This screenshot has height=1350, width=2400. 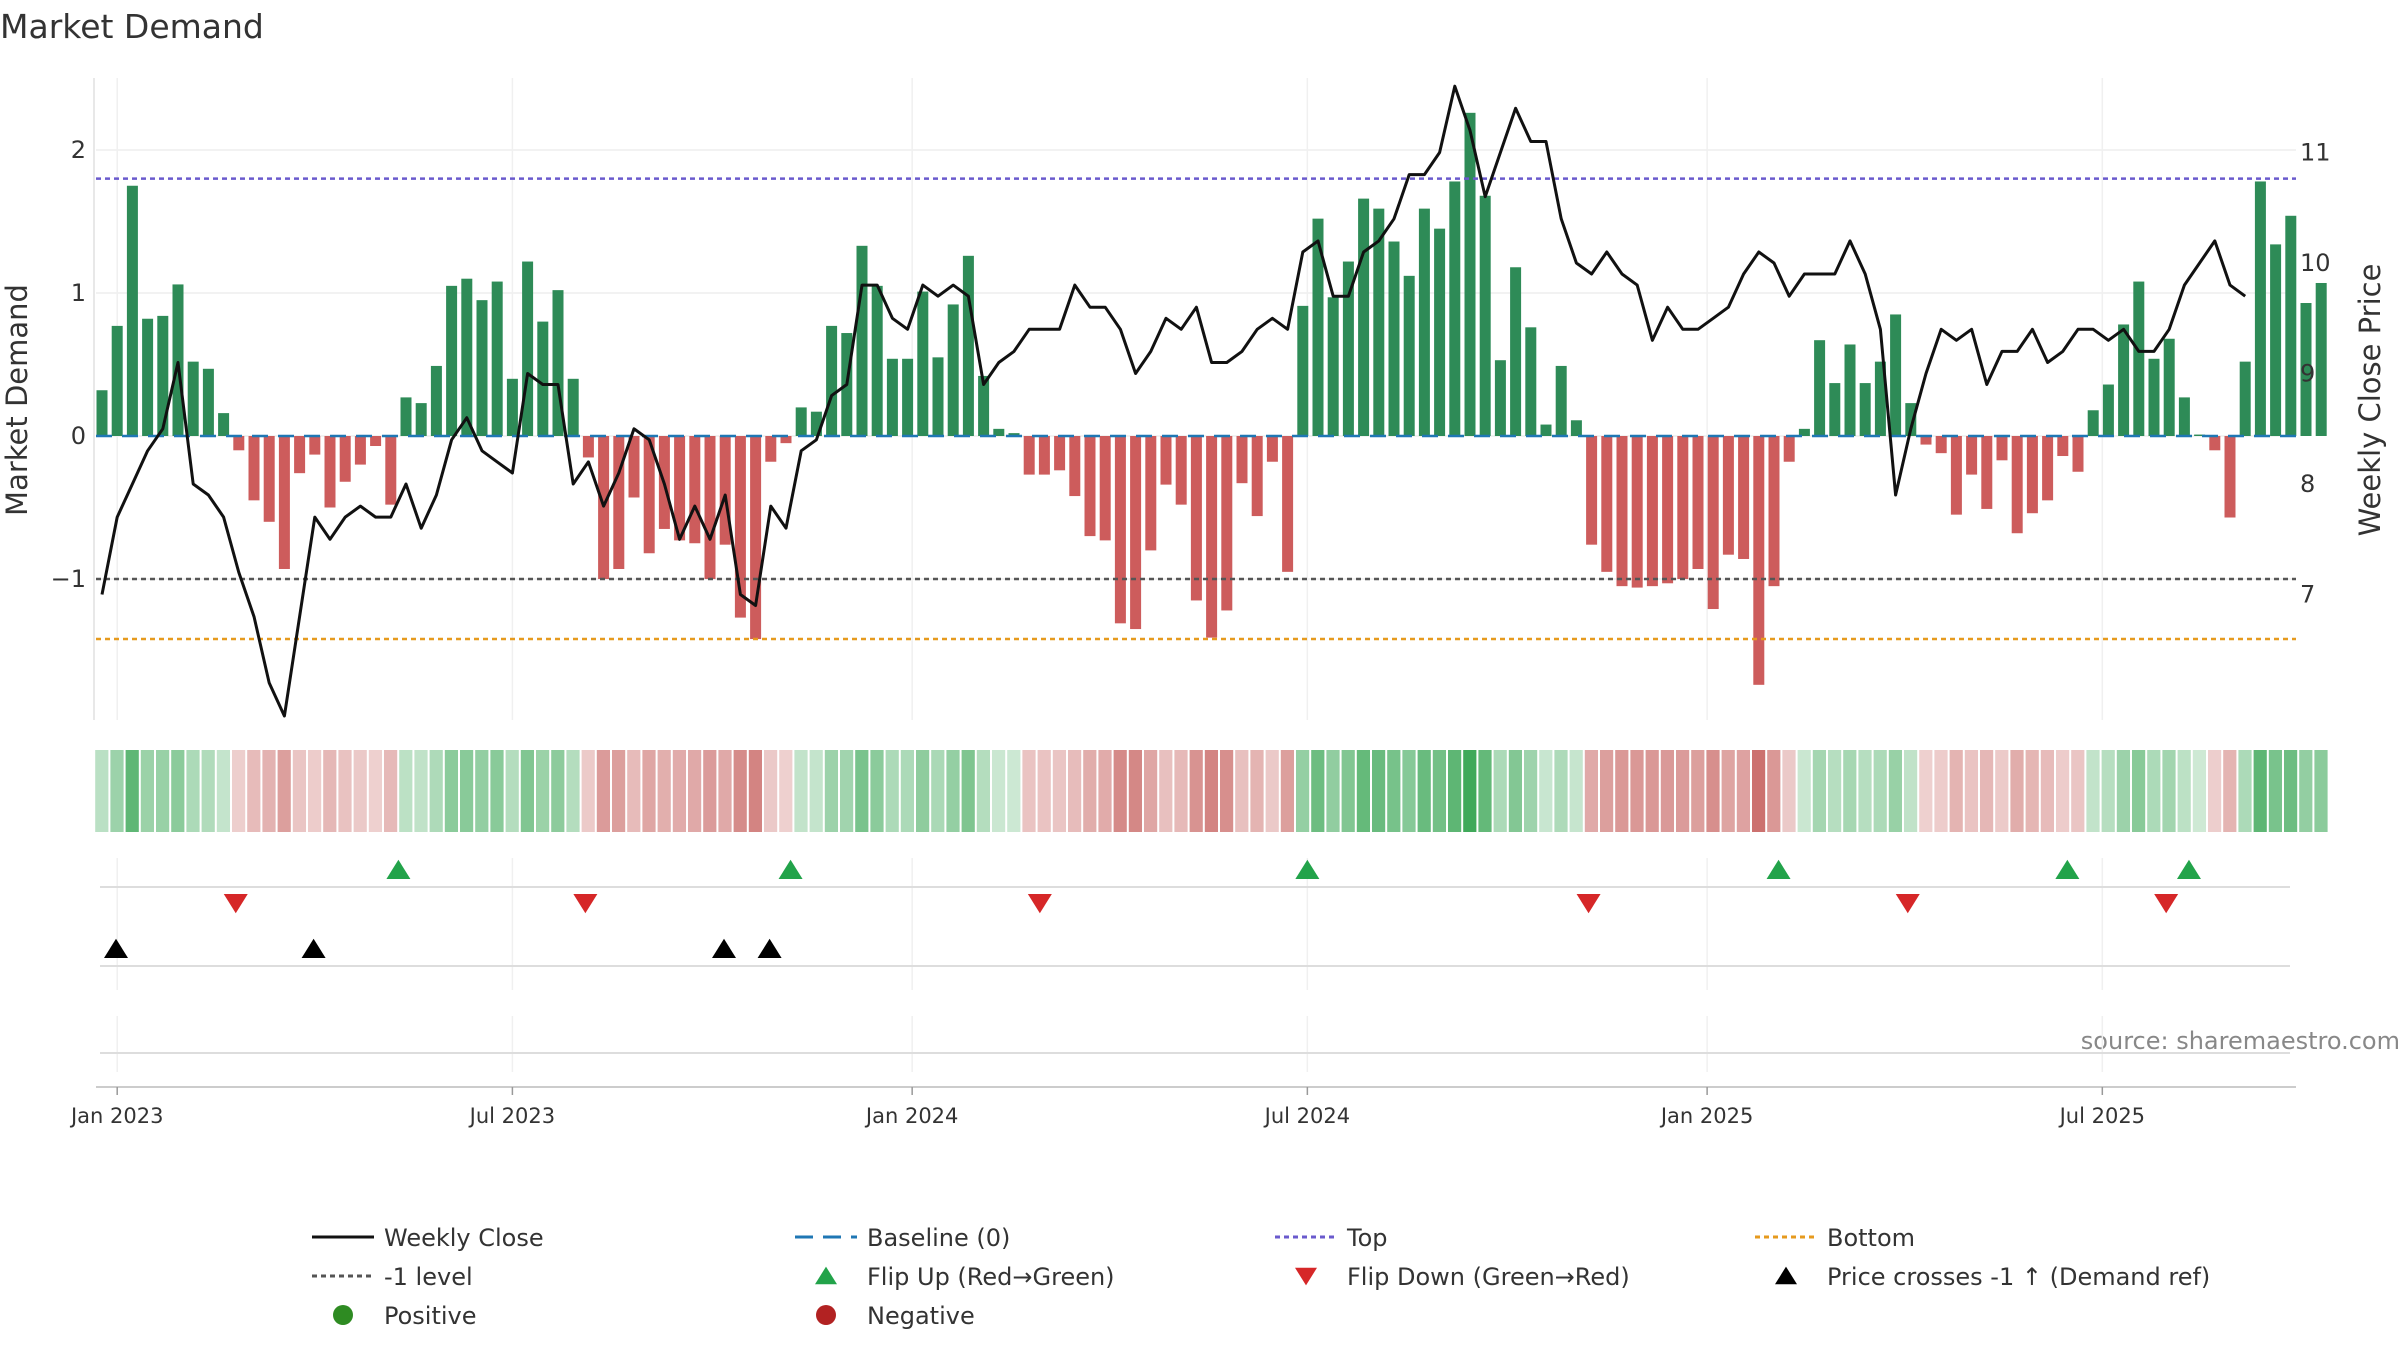 I want to click on price-cross-marker, so click(x=116, y=948).